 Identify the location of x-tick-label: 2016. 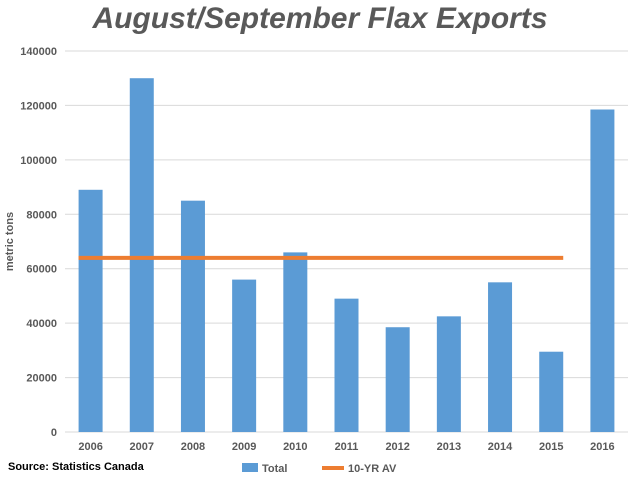
(602, 447).